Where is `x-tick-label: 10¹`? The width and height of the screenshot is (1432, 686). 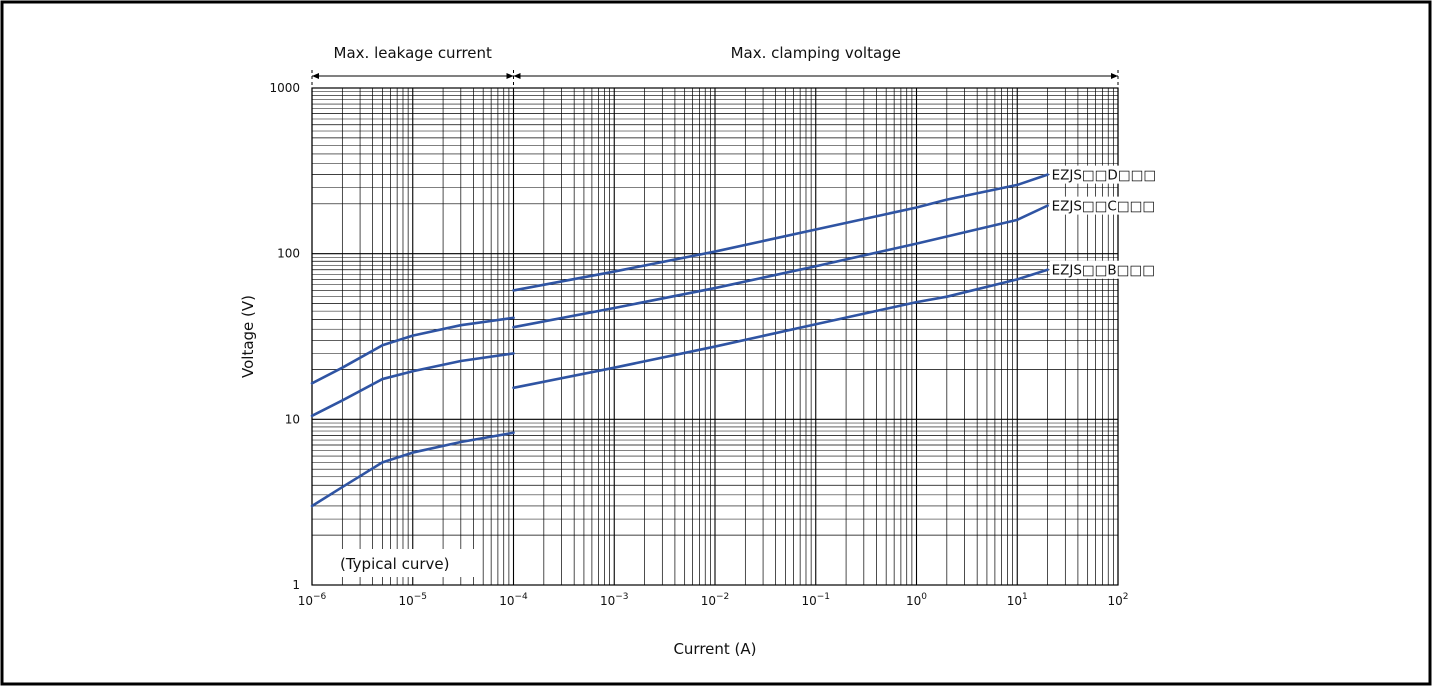 x-tick-label: 10¹ is located at coordinates (1017, 600).